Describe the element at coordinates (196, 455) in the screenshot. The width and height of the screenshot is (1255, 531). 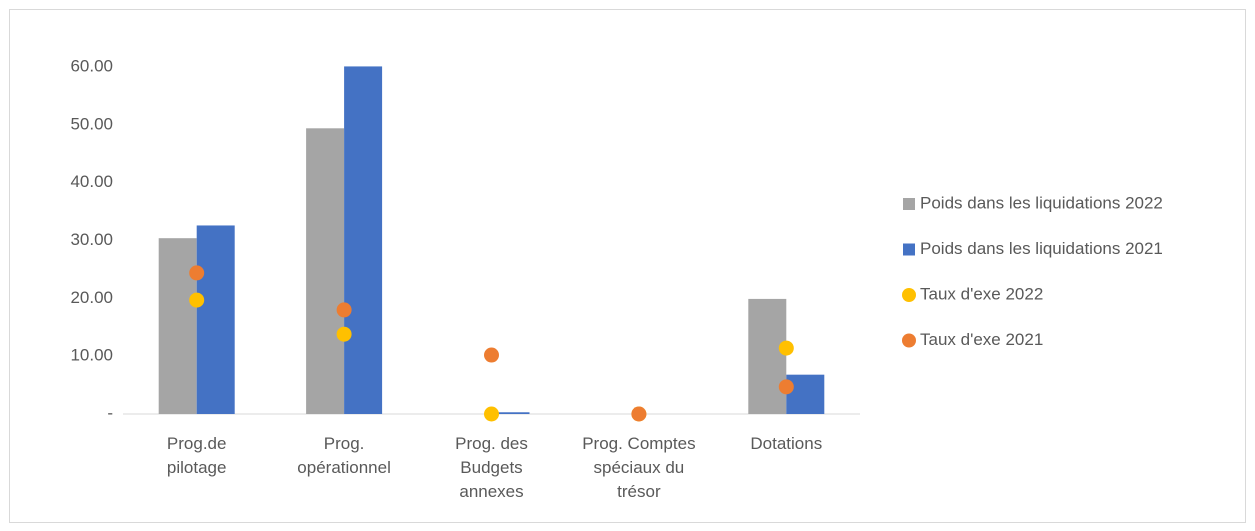
I see `x-tick-label: Prog.de pilotage` at that location.